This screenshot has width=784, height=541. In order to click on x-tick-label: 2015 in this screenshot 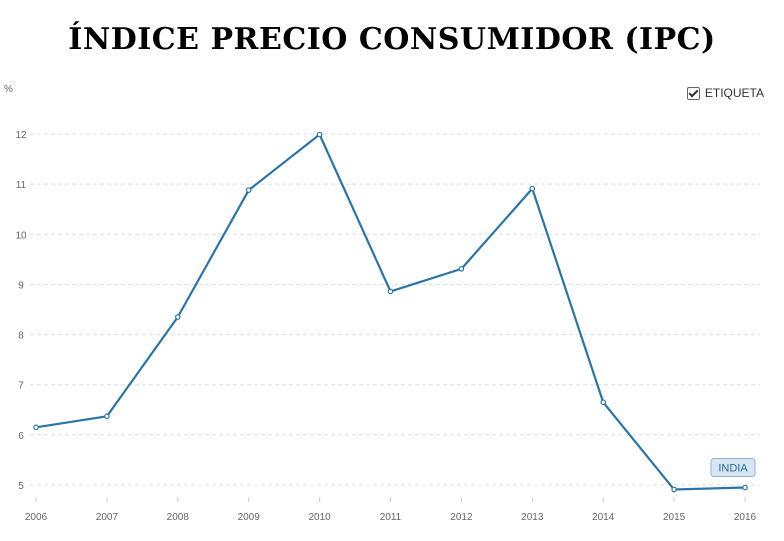, I will do `click(674, 517)`.